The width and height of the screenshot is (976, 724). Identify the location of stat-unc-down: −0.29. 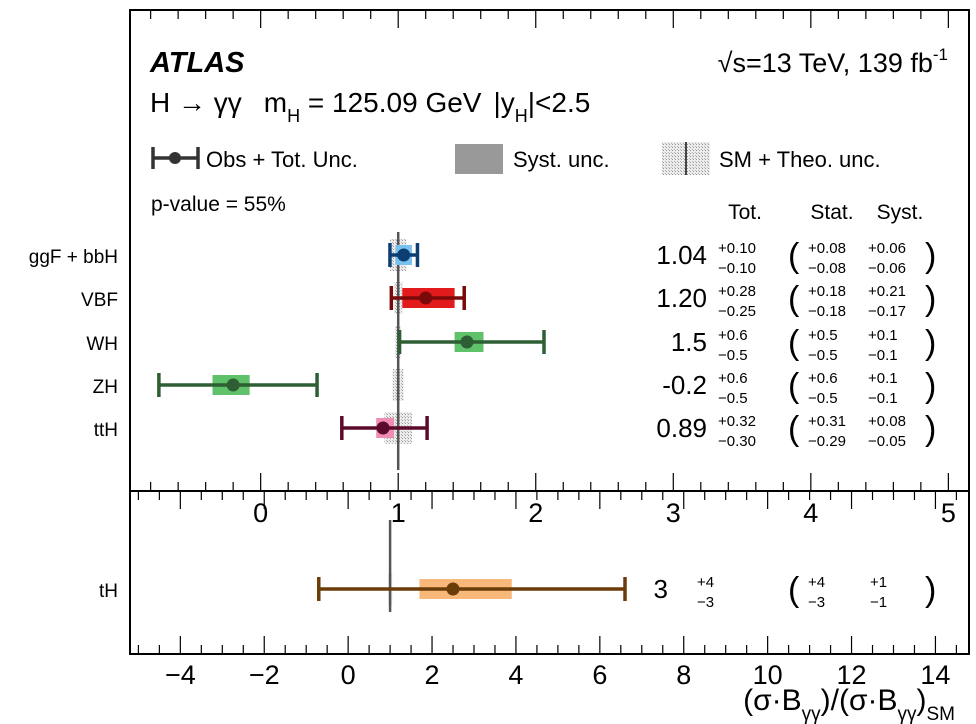
(827, 441).